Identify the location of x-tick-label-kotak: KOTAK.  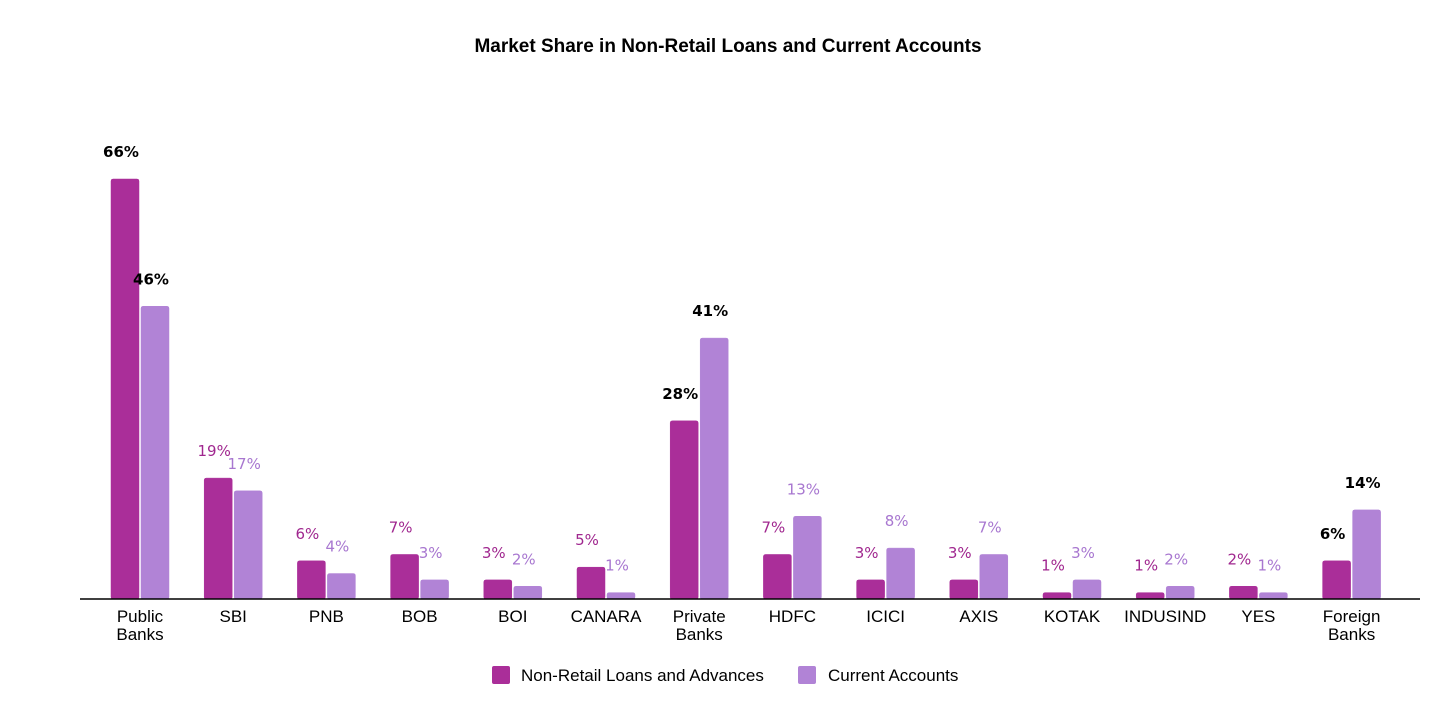
(1072, 616).